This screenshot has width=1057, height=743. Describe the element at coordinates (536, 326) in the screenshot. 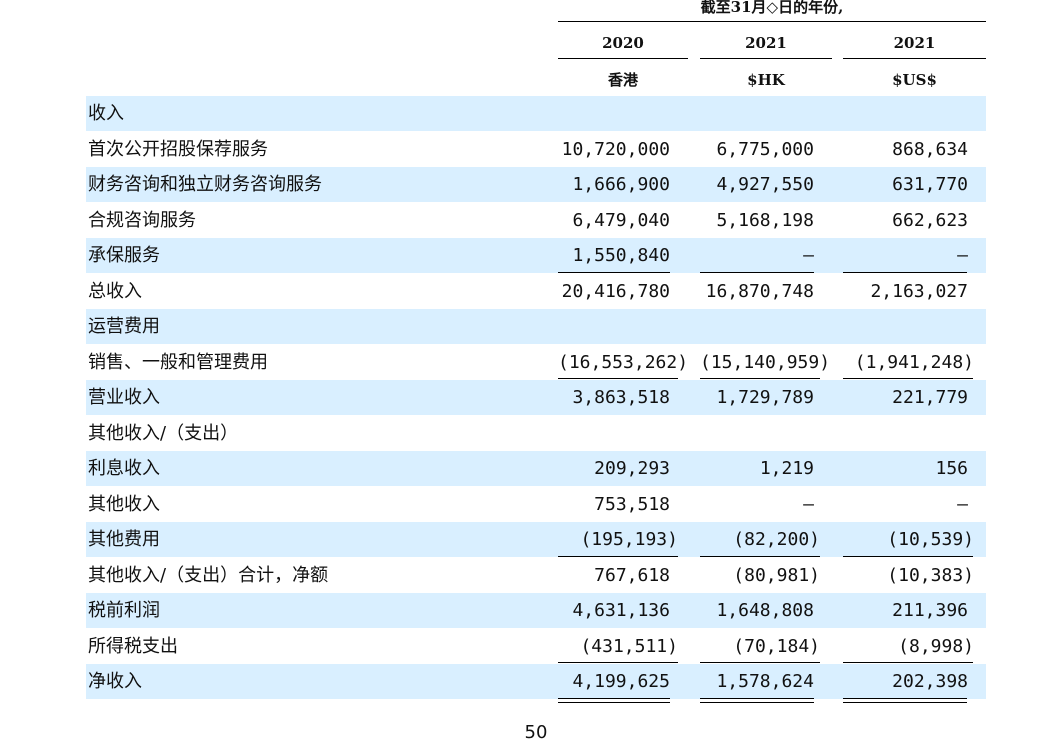

I see `table-row: 运营费用` at that location.